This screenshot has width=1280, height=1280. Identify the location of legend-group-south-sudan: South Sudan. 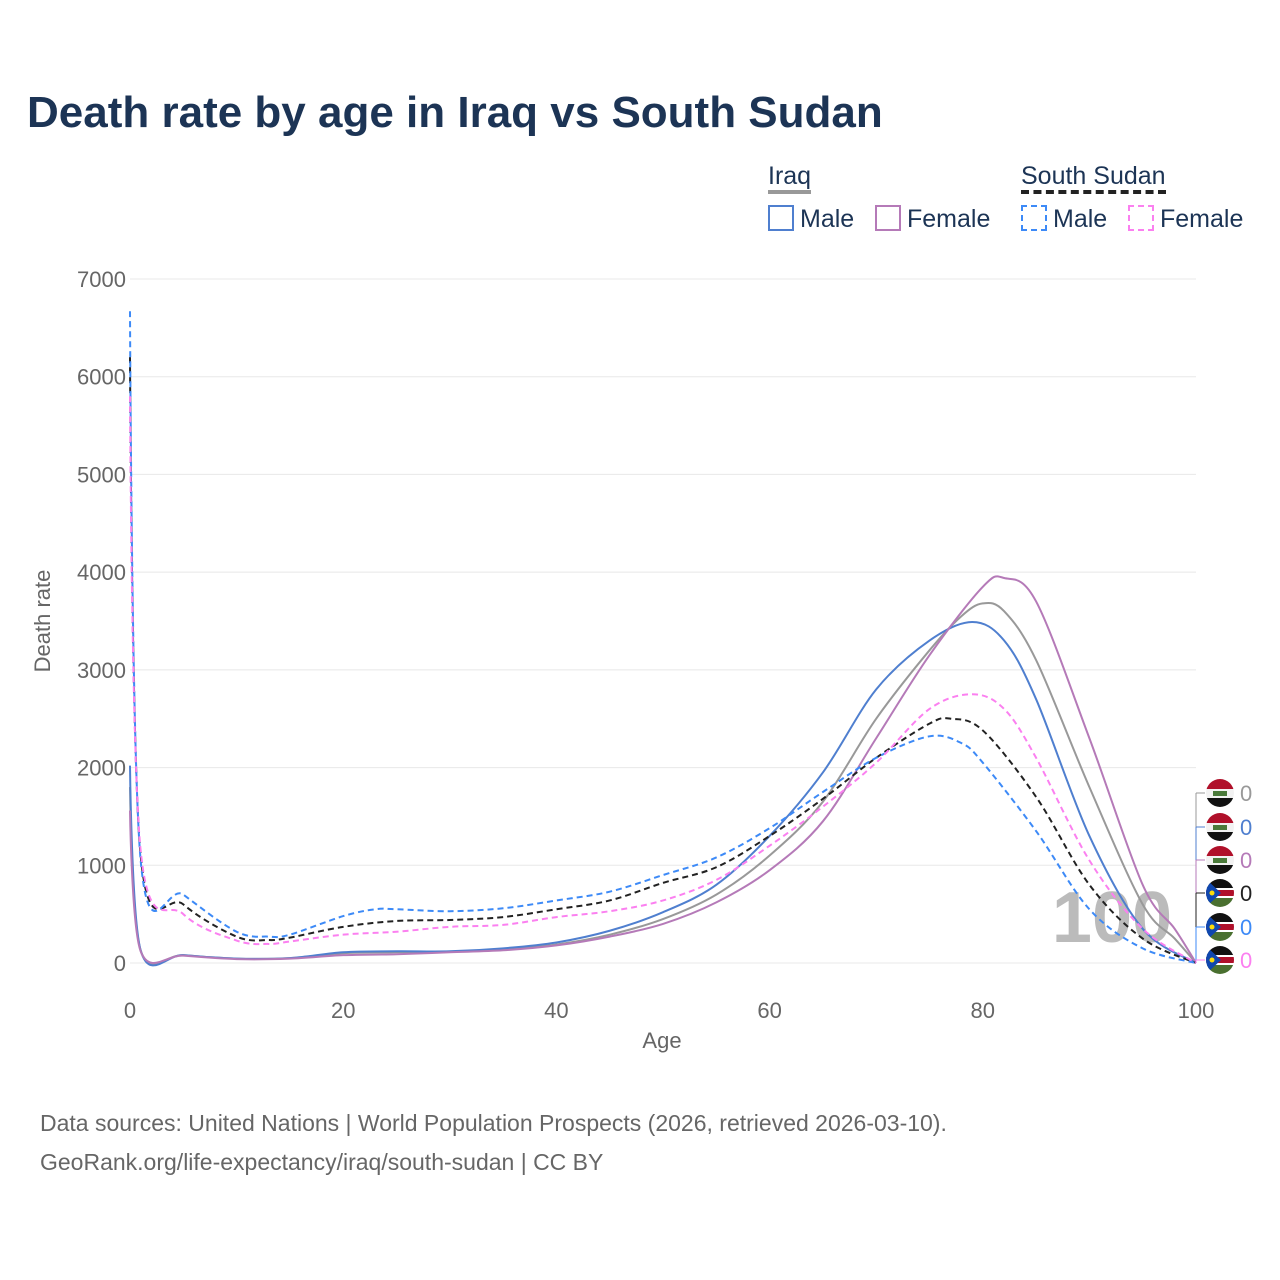
(1093, 178).